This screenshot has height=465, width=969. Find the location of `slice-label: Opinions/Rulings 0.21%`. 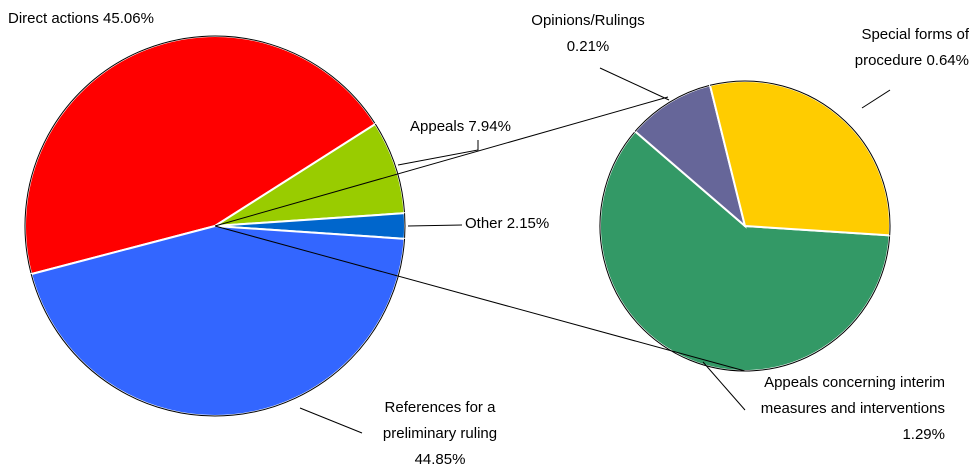

slice-label: Opinions/Rulings 0.21% is located at coordinates (588, 34).